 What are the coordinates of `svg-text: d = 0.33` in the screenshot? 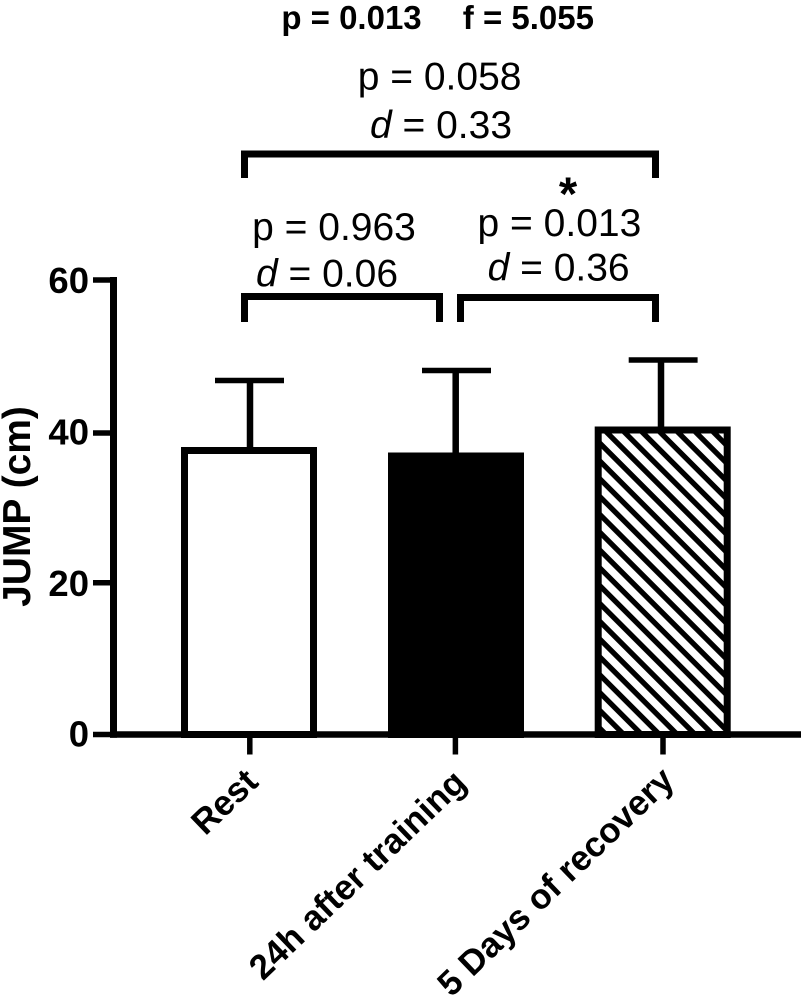 It's located at (441, 125).